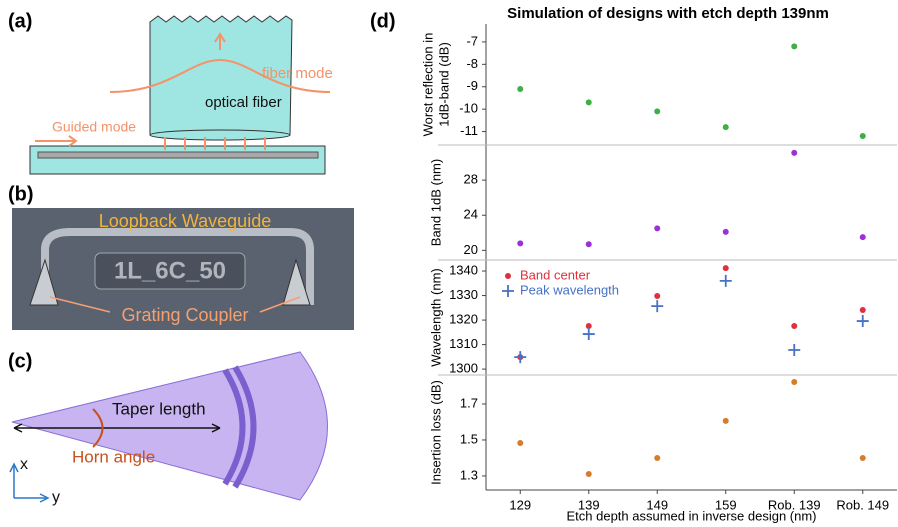  I want to click on y-axis-label: Worst reflection in, so click(427, 85).